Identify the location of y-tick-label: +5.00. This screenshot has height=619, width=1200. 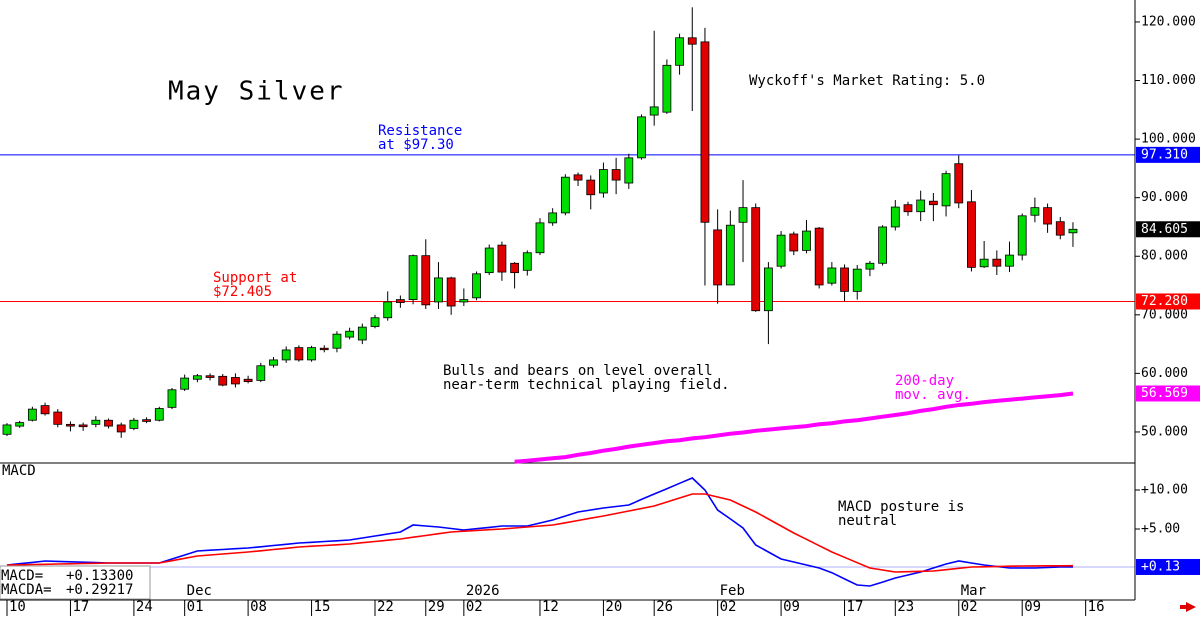
(1160, 529).